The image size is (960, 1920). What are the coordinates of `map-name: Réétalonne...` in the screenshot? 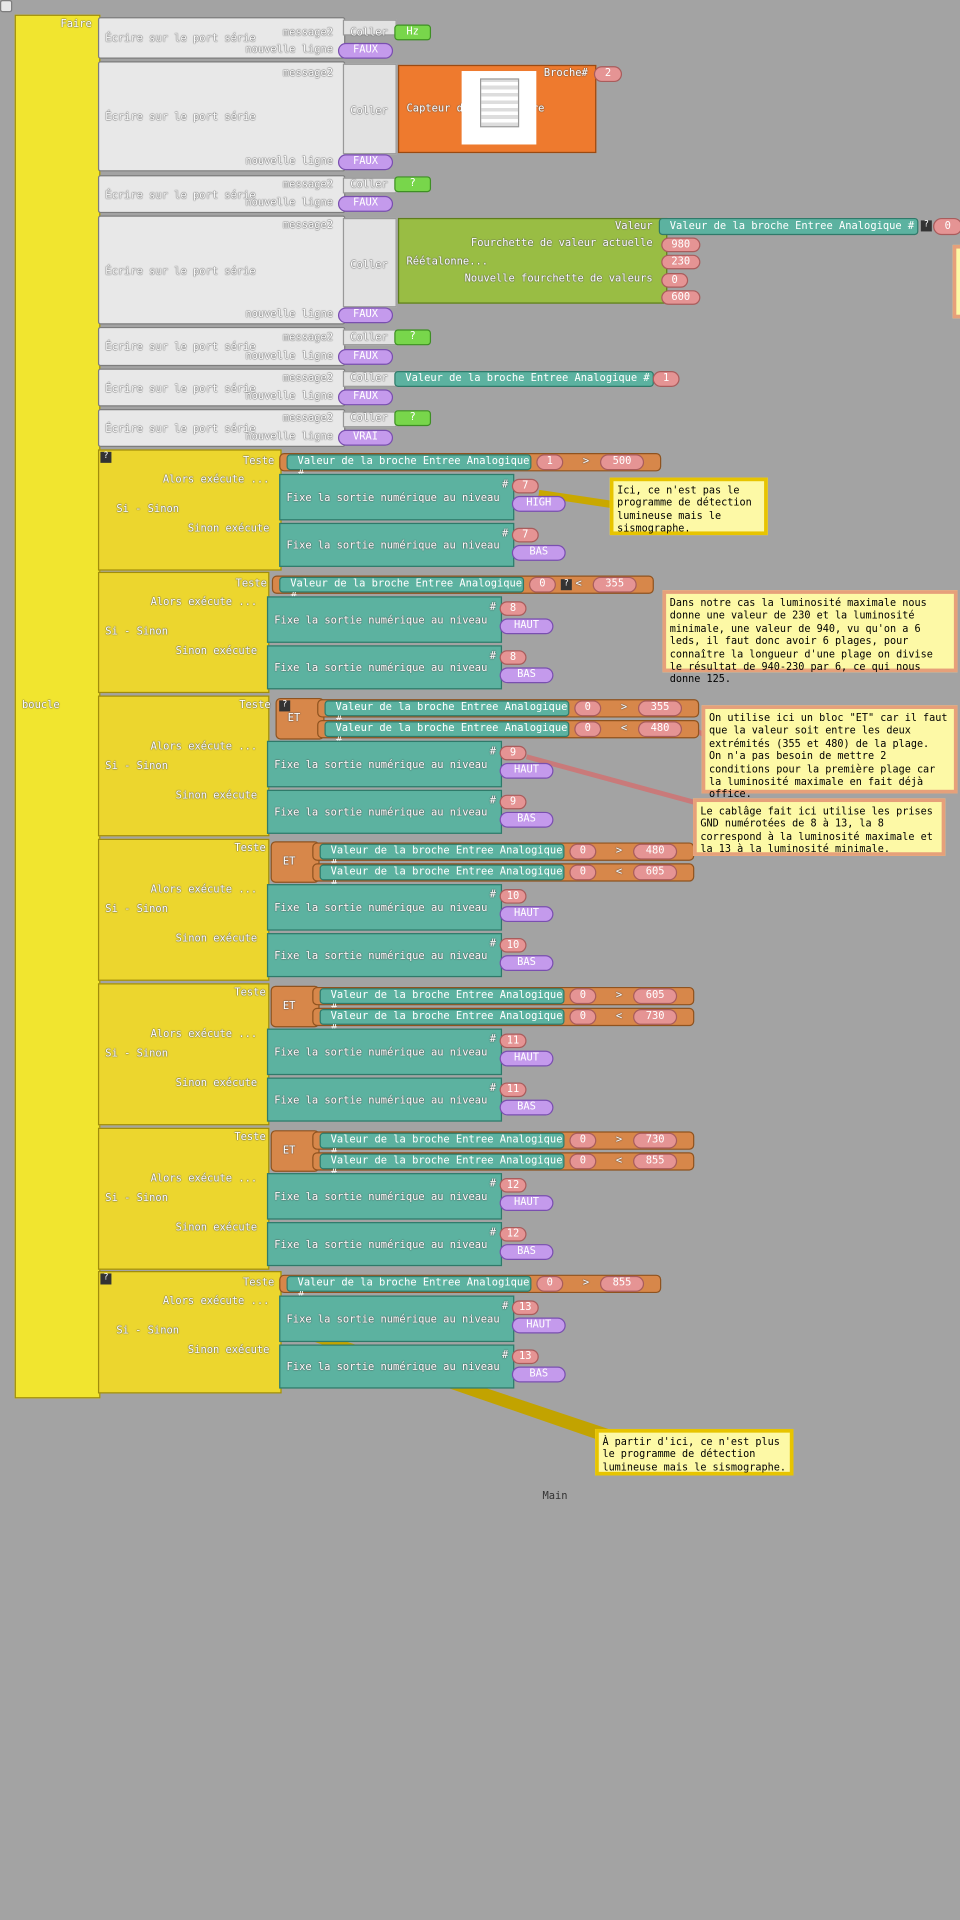 It's located at (447, 262).